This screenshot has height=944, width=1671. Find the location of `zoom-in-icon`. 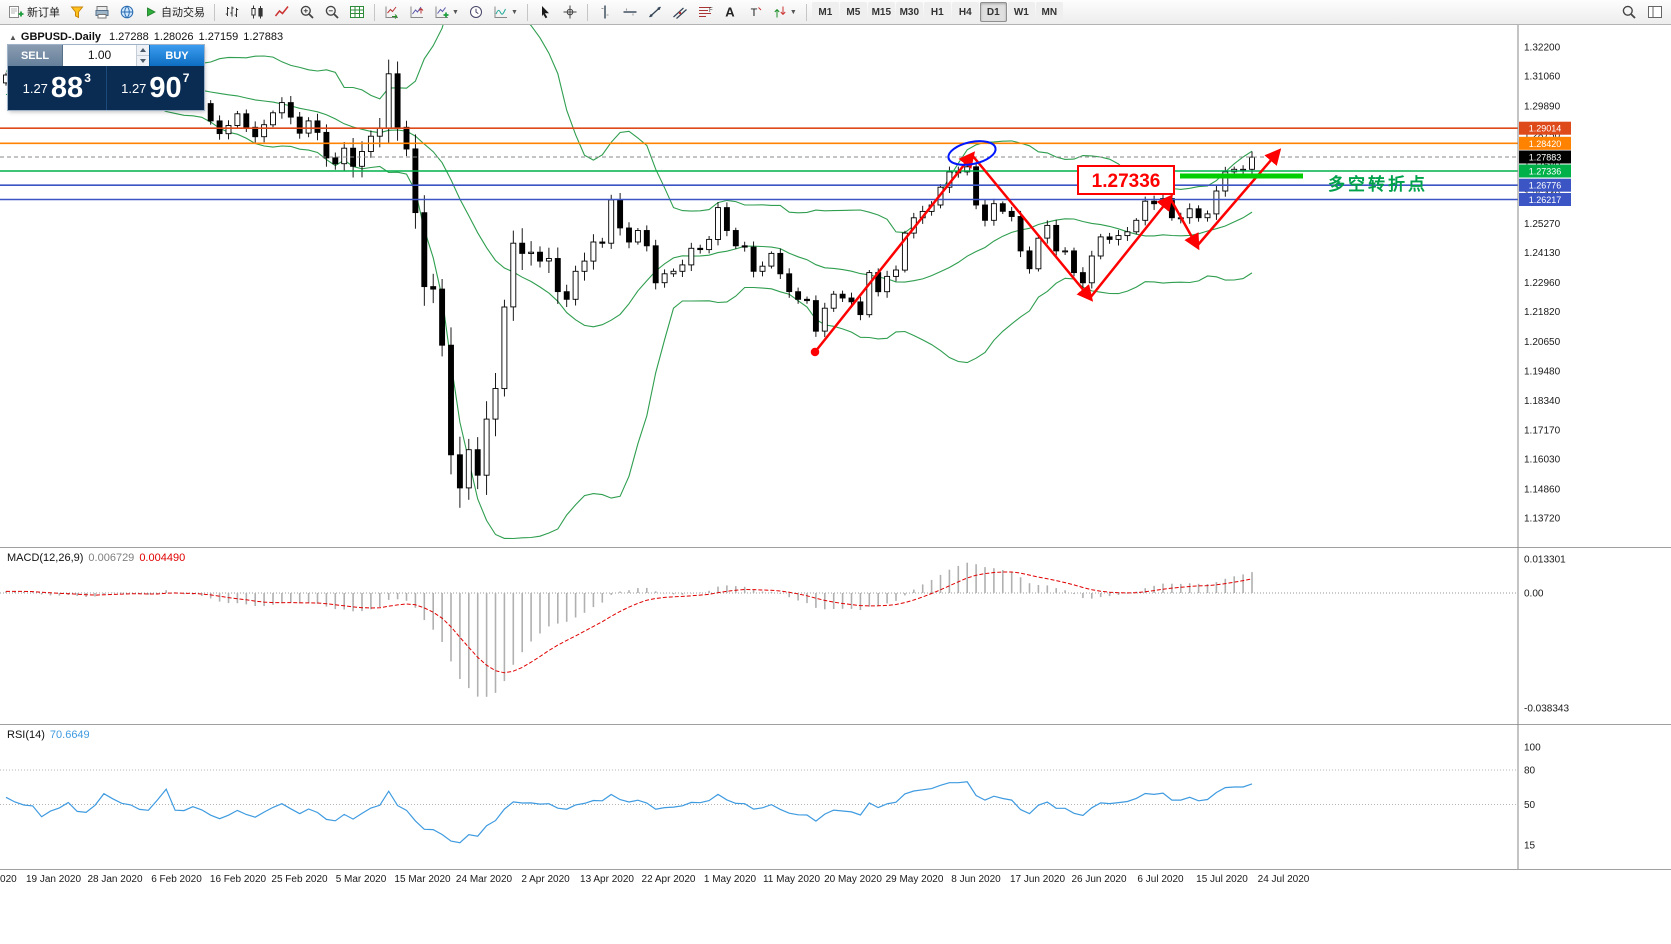

zoom-in-icon is located at coordinates (307, 12).